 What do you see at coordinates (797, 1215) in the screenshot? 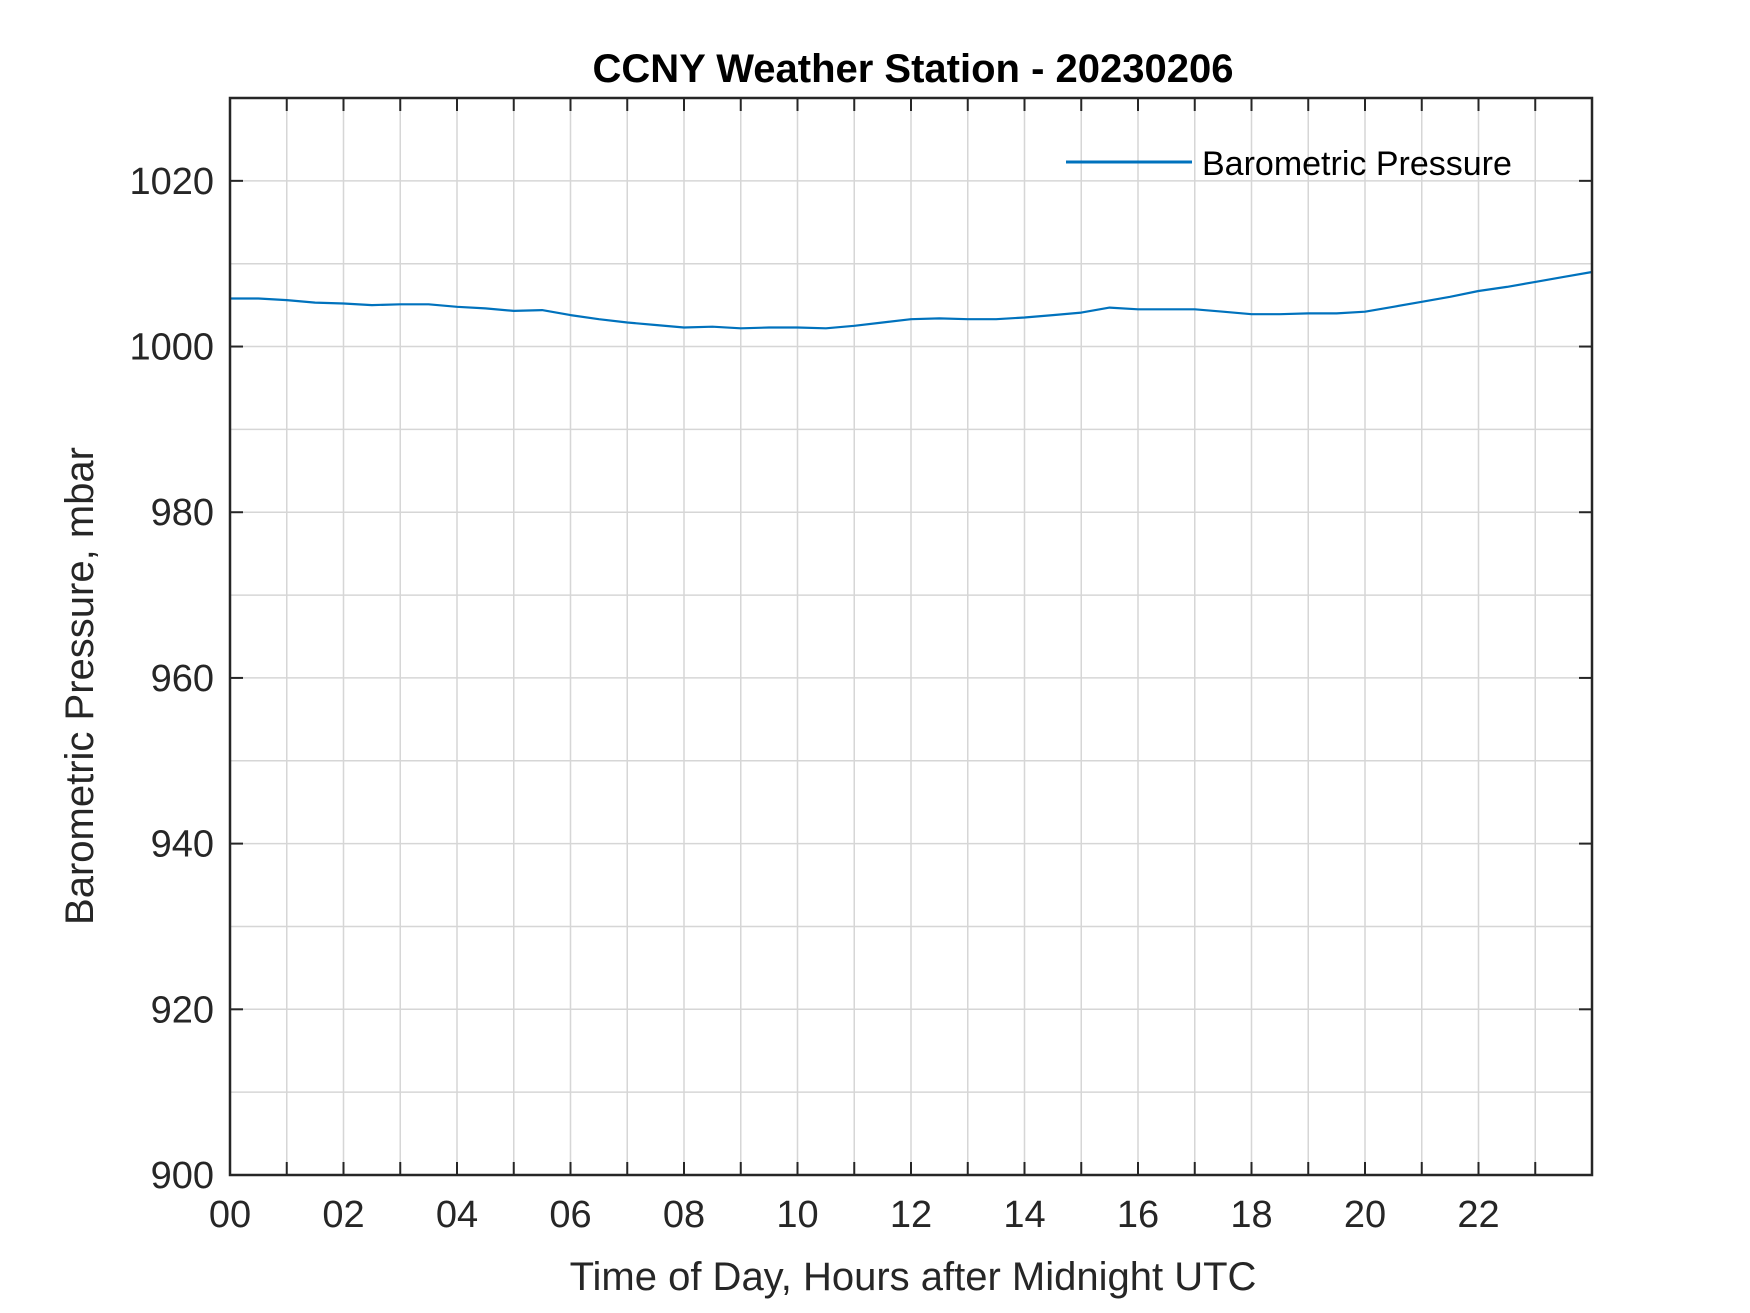
I see `x-tick-label: 10` at bounding box center [797, 1215].